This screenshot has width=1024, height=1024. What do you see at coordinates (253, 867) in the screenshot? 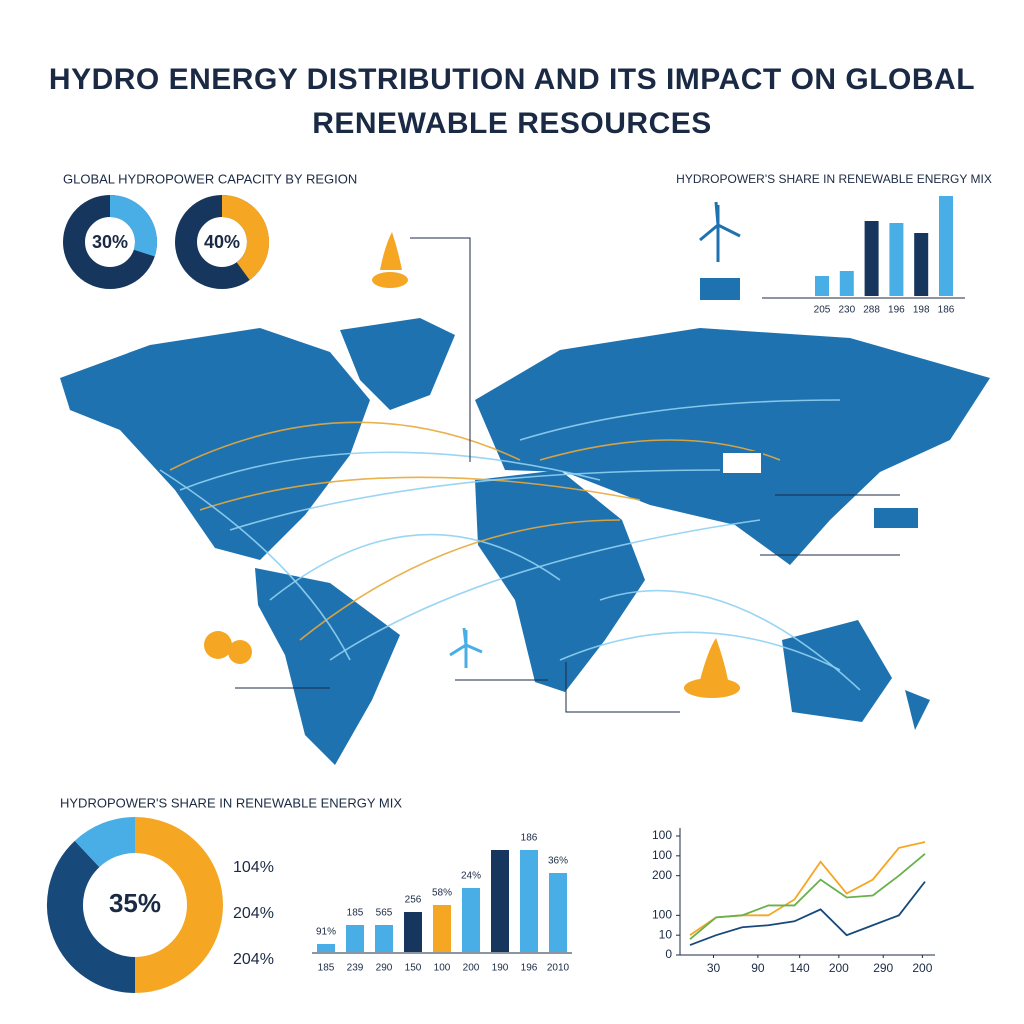
I see `ring-label: 104%` at bounding box center [253, 867].